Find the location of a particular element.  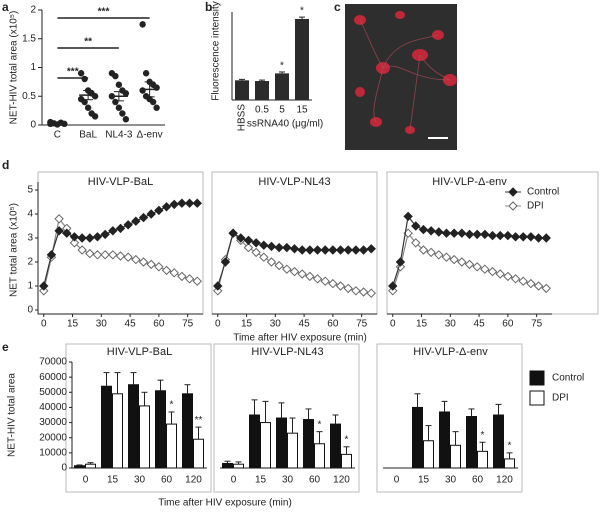

x-tick-label: 5 is located at coordinates (282, 110).